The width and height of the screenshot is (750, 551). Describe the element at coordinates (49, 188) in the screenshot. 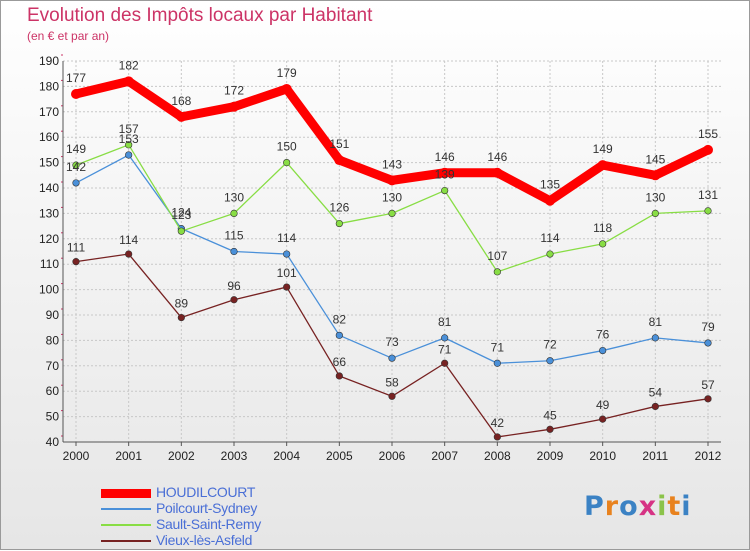

I see `y-tick-label: 140` at that location.